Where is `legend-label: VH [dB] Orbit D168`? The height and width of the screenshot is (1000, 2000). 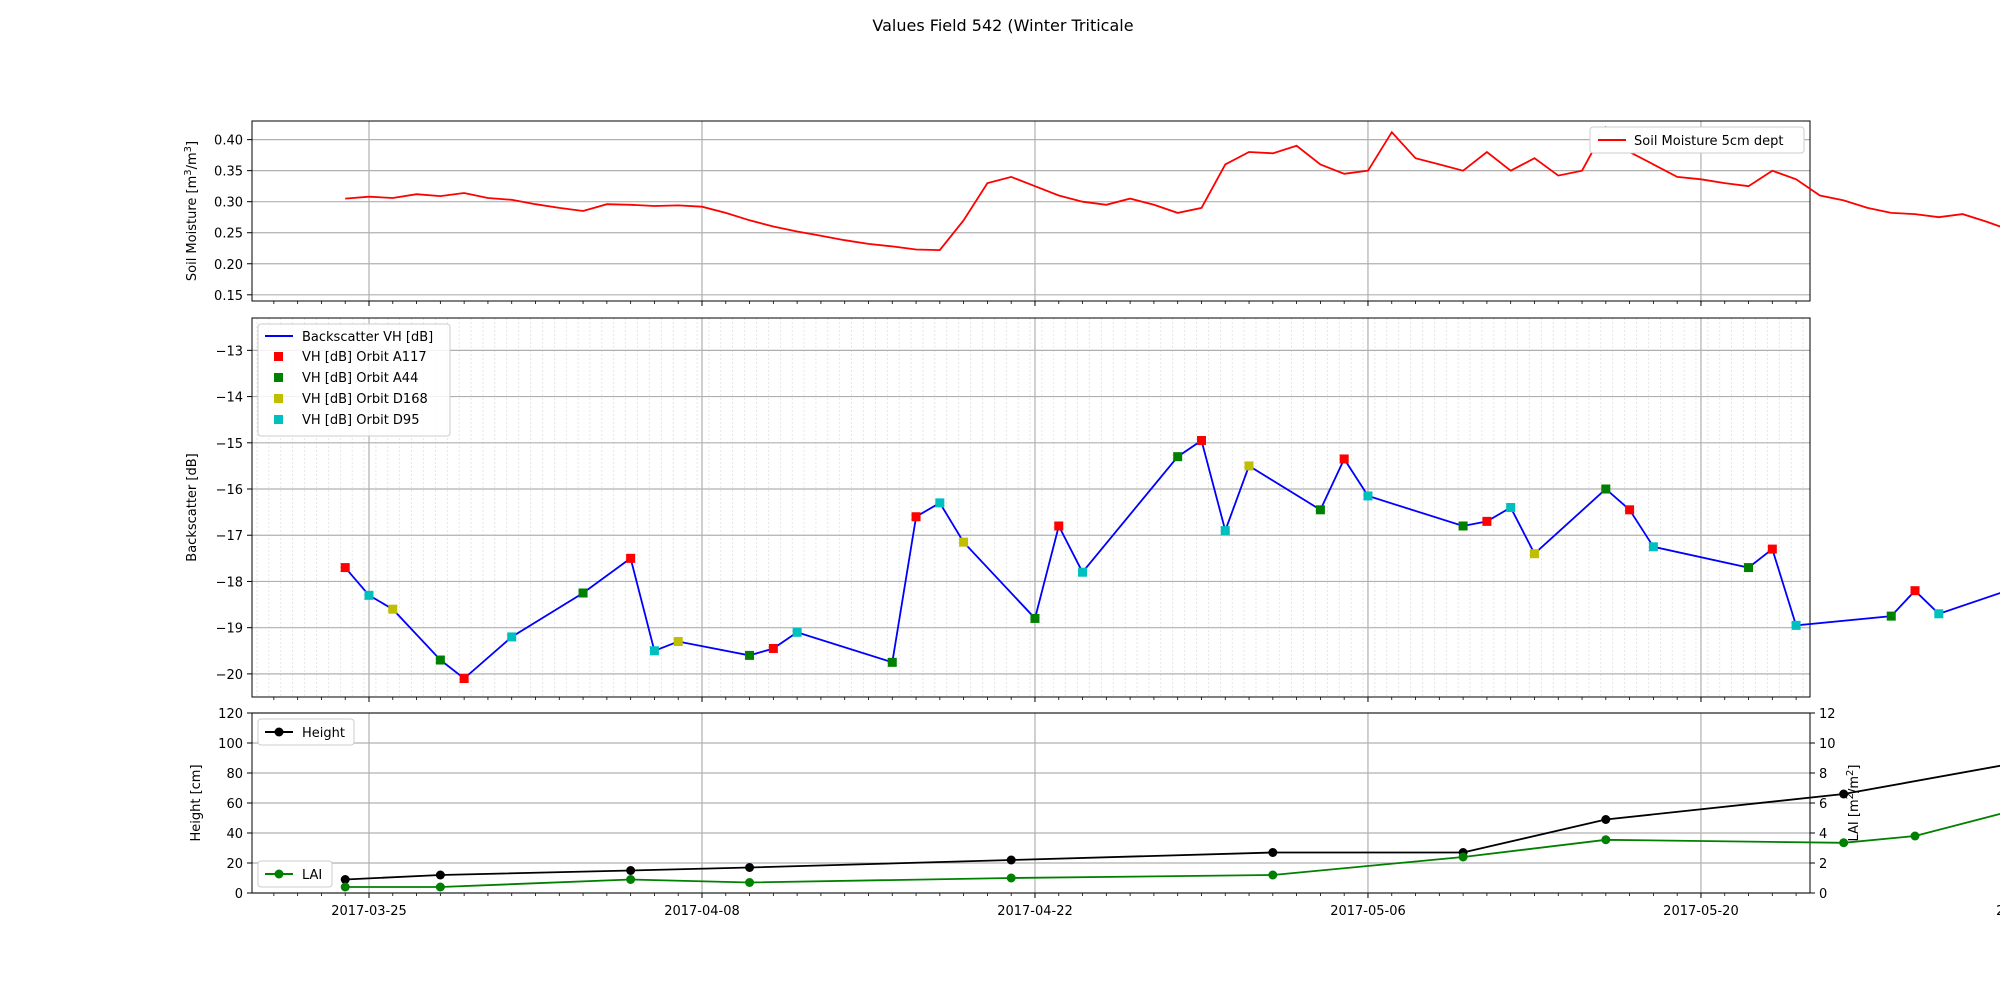
legend-label: VH [dB] Orbit D168 is located at coordinates (365, 399).